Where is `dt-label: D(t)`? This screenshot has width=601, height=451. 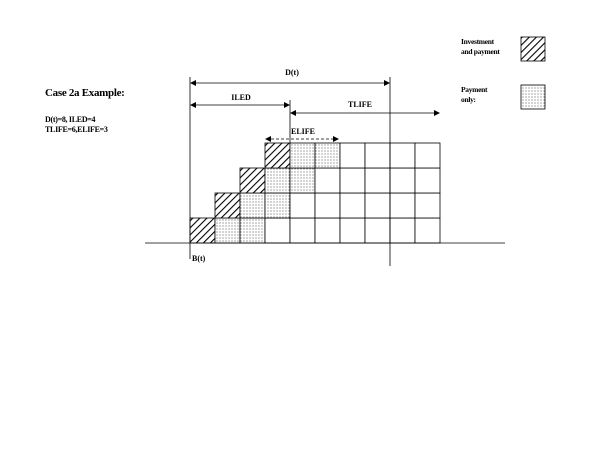 dt-label: D(t) is located at coordinates (292, 72).